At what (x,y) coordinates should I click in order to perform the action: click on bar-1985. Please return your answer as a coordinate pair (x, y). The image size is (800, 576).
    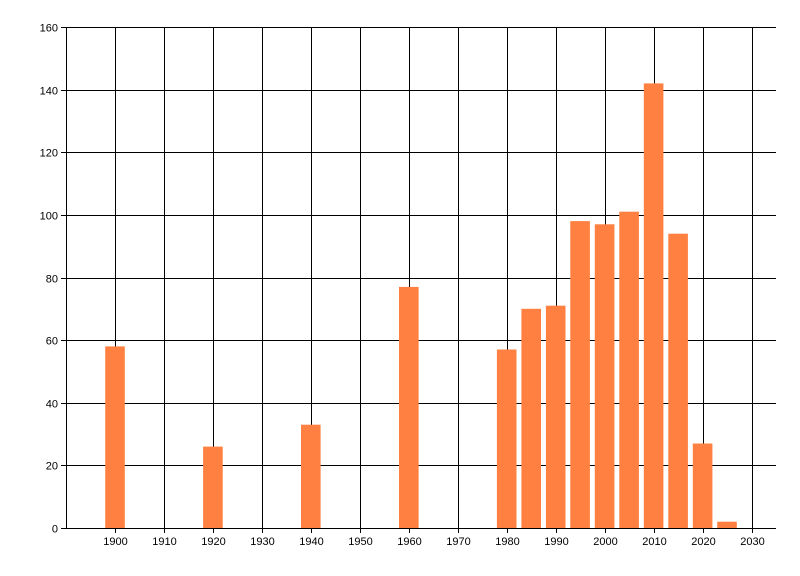
    Looking at the image, I should click on (531, 418).